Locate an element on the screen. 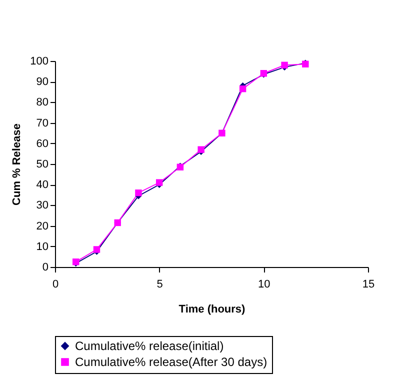  y-tick-label: 30 is located at coordinates (42, 206).